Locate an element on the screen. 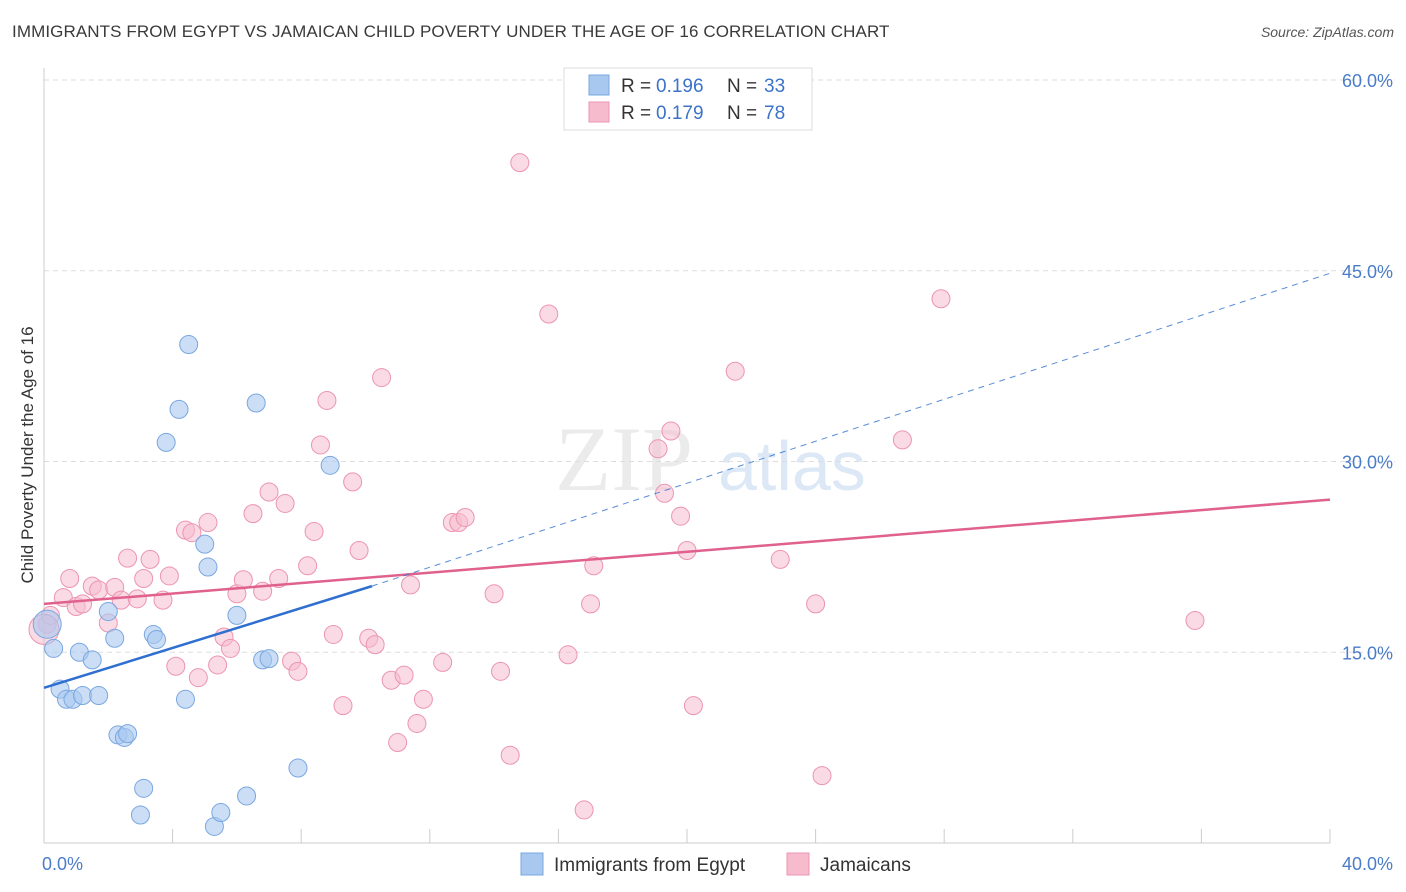 This screenshot has width=1406, height=892. legend-bottom-label-egypt: Immigrants from Egypt is located at coordinates (650, 865).